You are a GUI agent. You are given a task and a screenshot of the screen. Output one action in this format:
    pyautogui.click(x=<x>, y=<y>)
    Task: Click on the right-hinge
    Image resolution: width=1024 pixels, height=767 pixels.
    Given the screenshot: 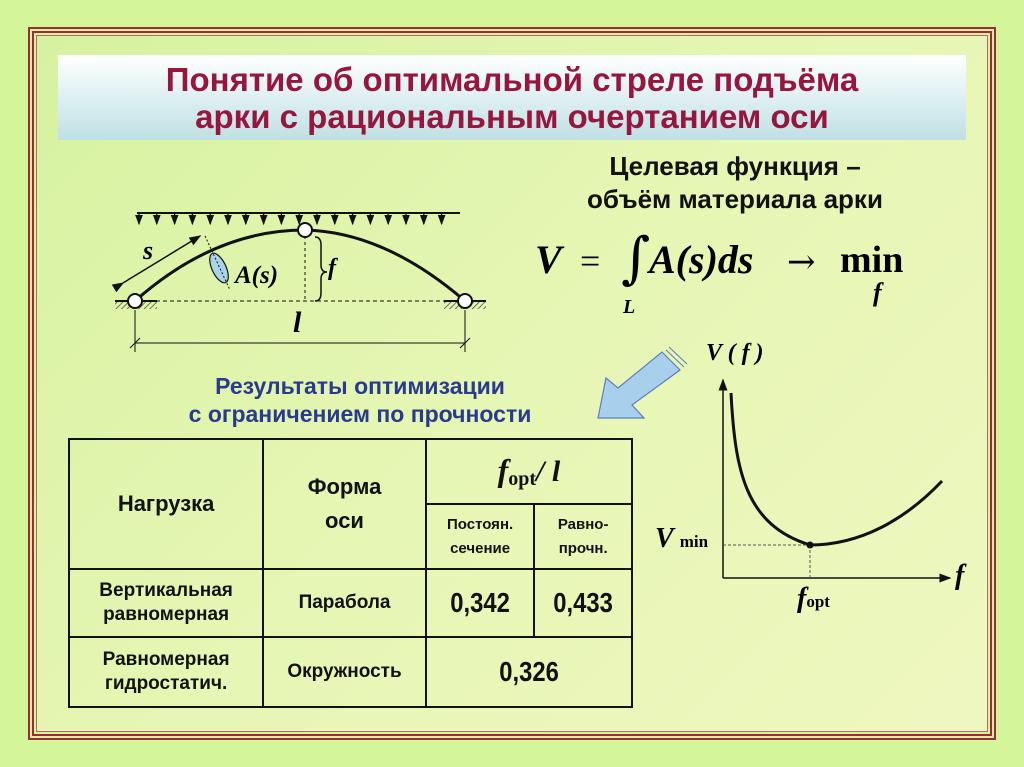 What is the action you would take?
    pyautogui.click(x=465, y=301)
    